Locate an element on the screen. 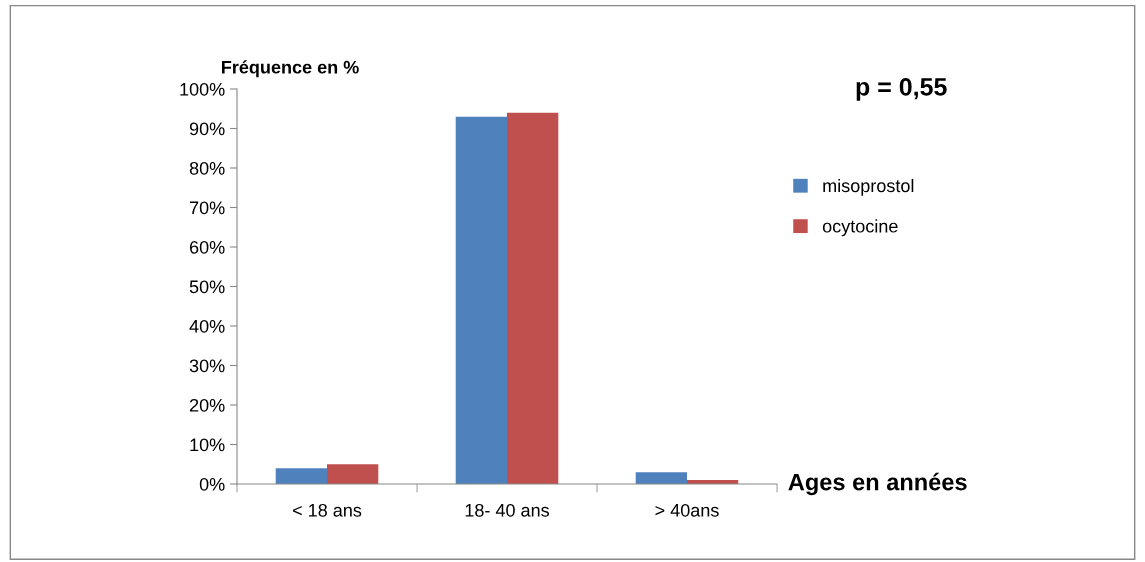 The width and height of the screenshot is (1145, 562). y-tick-label: 20% is located at coordinates (207, 405).